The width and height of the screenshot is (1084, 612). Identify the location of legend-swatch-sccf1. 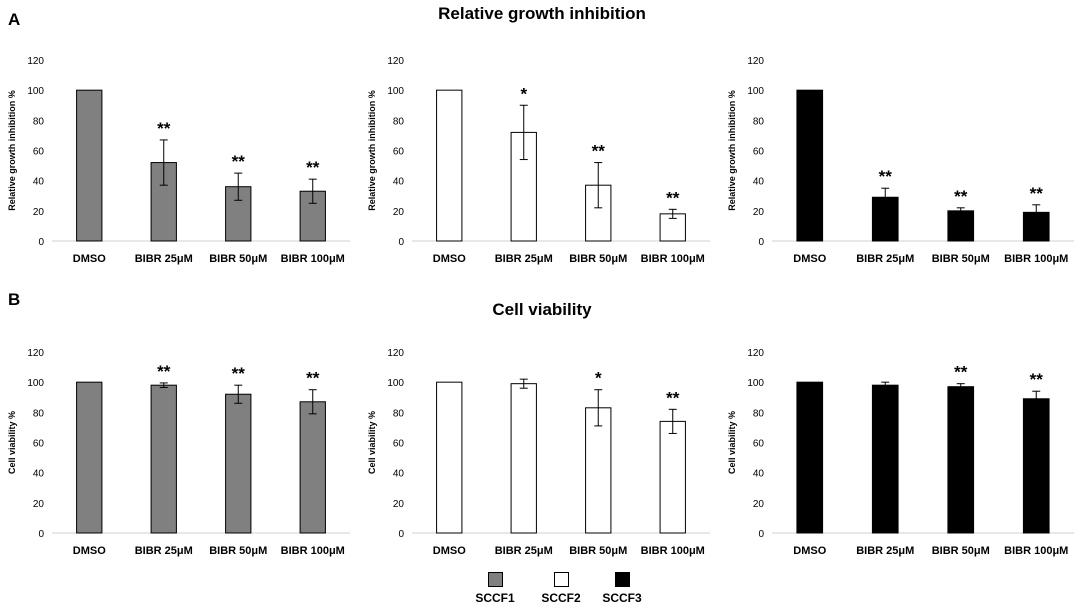
(495, 579).